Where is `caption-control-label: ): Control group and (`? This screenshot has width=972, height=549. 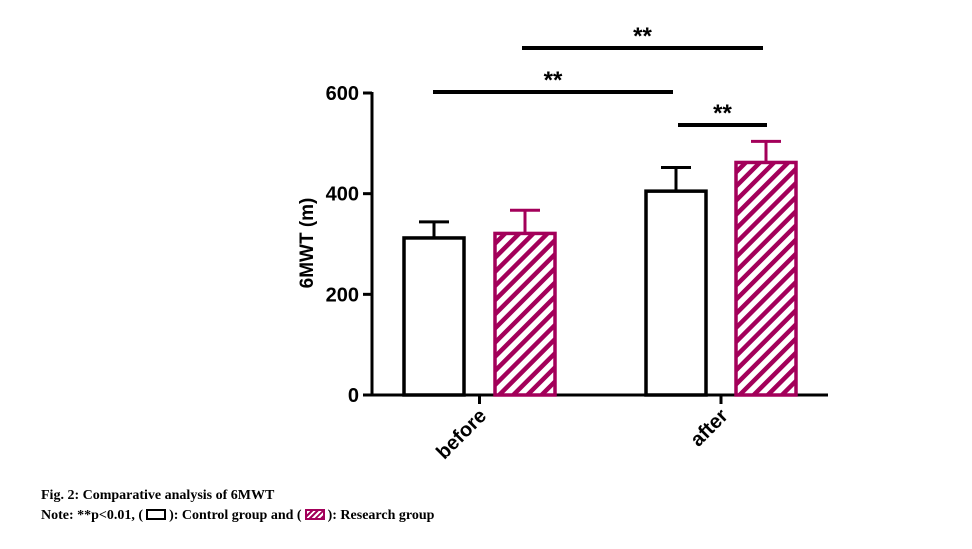 caption-control-label: ): Control group and ( is located at coordinates (235, 515).